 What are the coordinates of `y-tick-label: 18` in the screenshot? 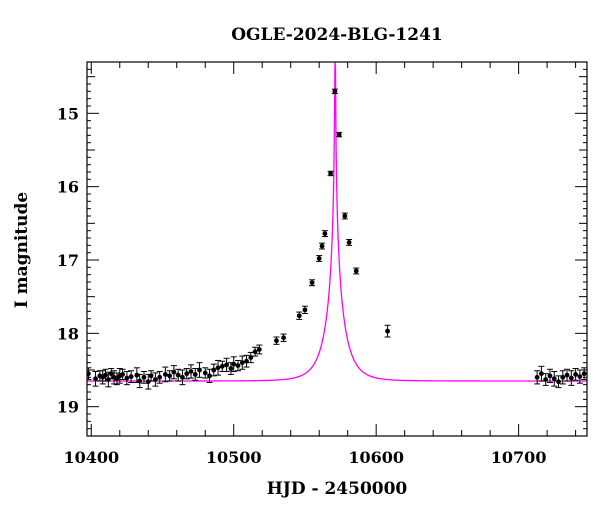 It's located at (68, 333).